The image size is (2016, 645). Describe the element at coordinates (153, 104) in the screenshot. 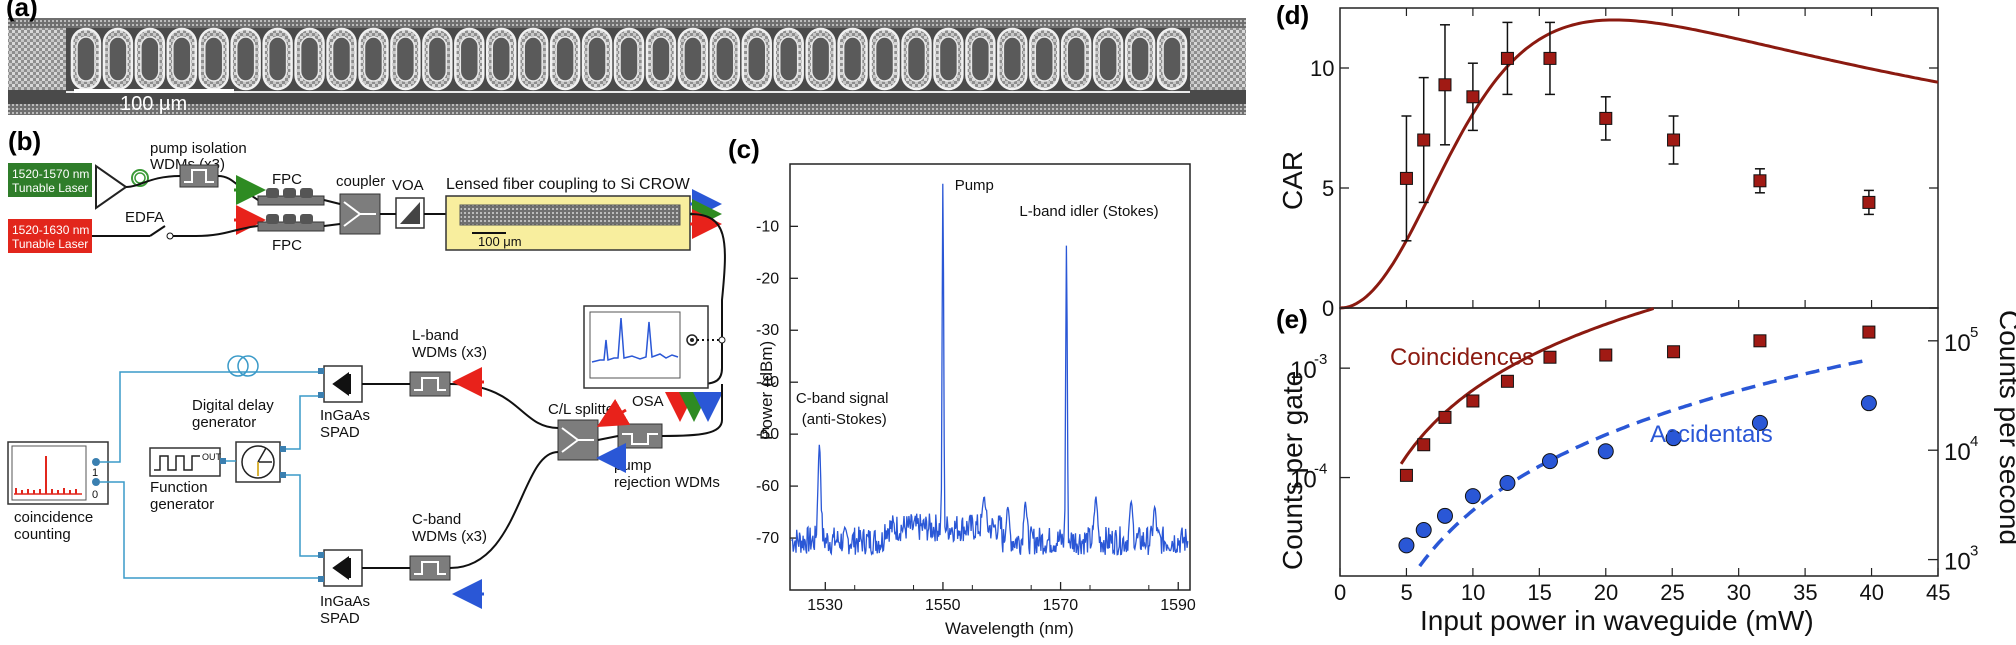

I see `panel-a-scalebar-label: 100 μm` at that location.